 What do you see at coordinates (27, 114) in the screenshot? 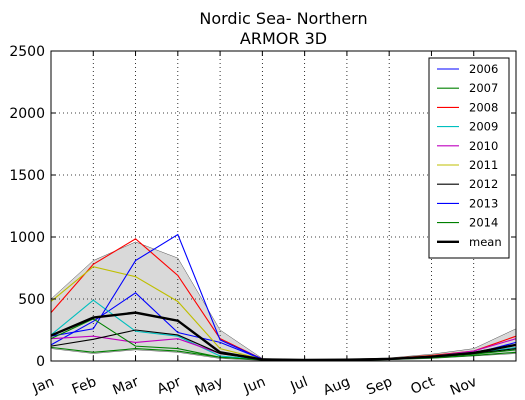
I see `y-tick-label-2000: 2000` at bounding box center [27, 114].